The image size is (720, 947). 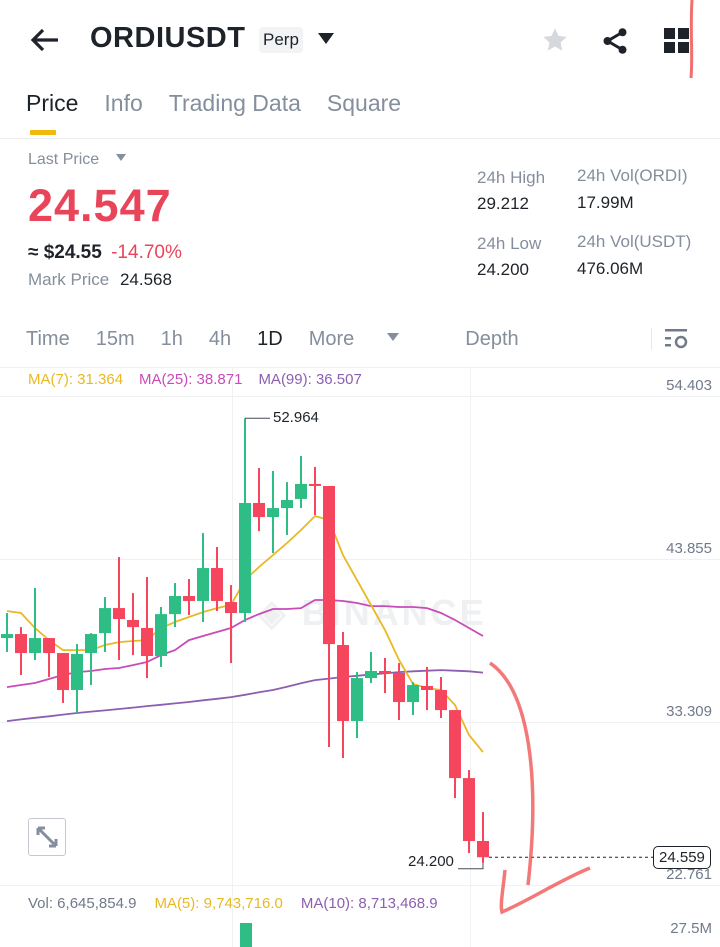 I want to click on tab-trading-data: Trading Data, so click(x=234, y=103).